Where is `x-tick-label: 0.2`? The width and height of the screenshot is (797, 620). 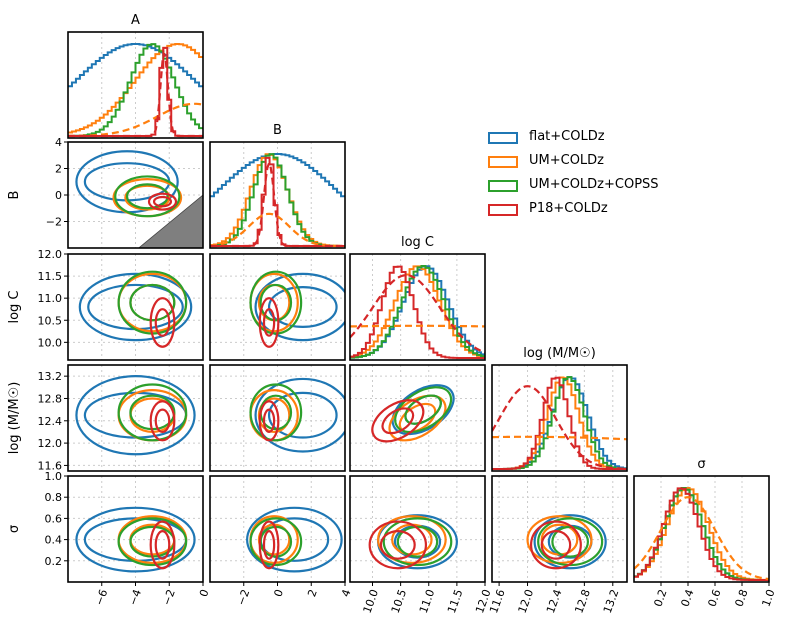 x-tick-label: 0.2 is located at coordinates (660, 598).